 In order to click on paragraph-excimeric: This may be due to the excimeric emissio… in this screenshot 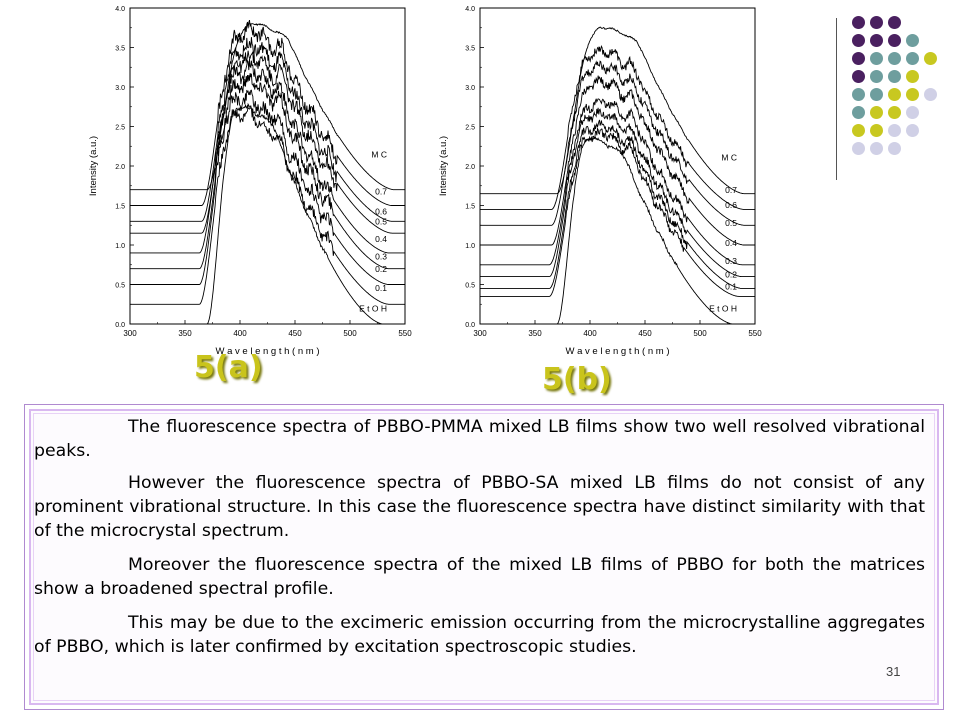, I will do `click(479, 635)`.